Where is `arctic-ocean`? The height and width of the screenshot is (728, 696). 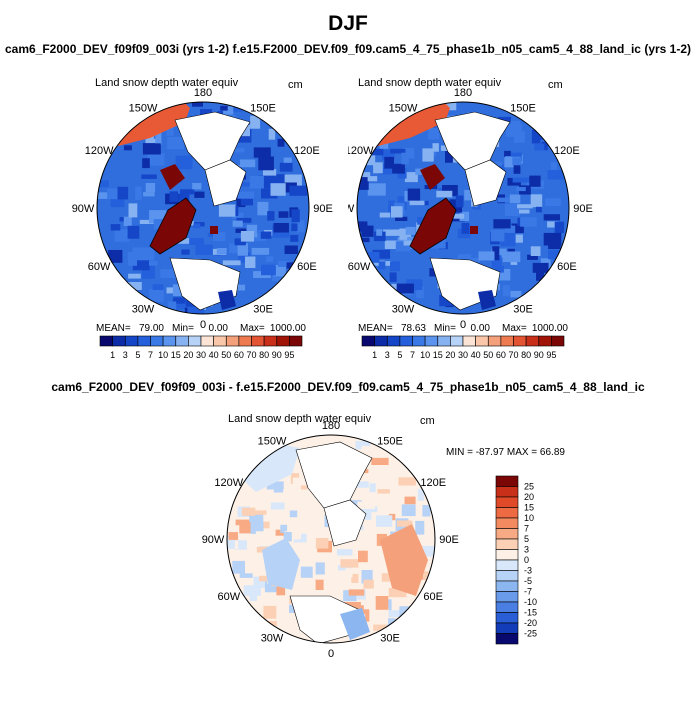
arctic-ocean is located at coordinates (334, 475).